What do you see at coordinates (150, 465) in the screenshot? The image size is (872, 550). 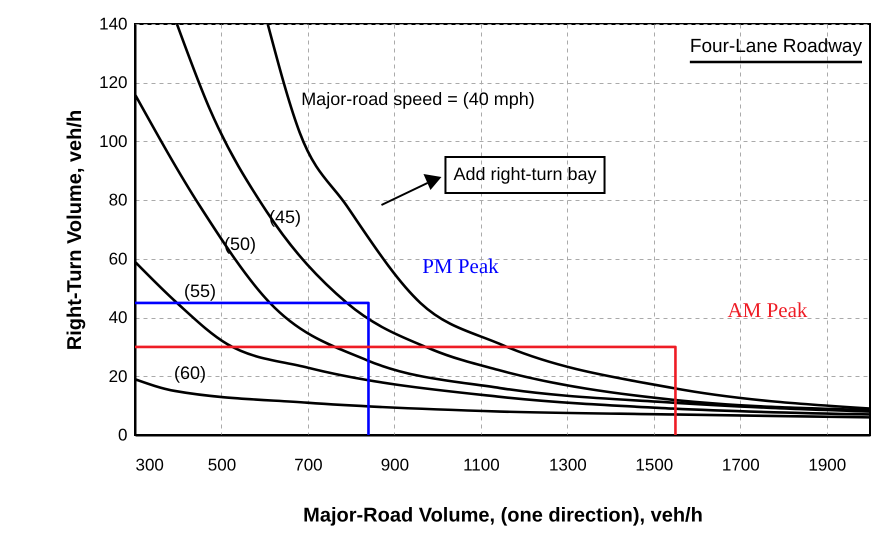 I see `x-tick-label: 300` at bounding box center [150, 465].